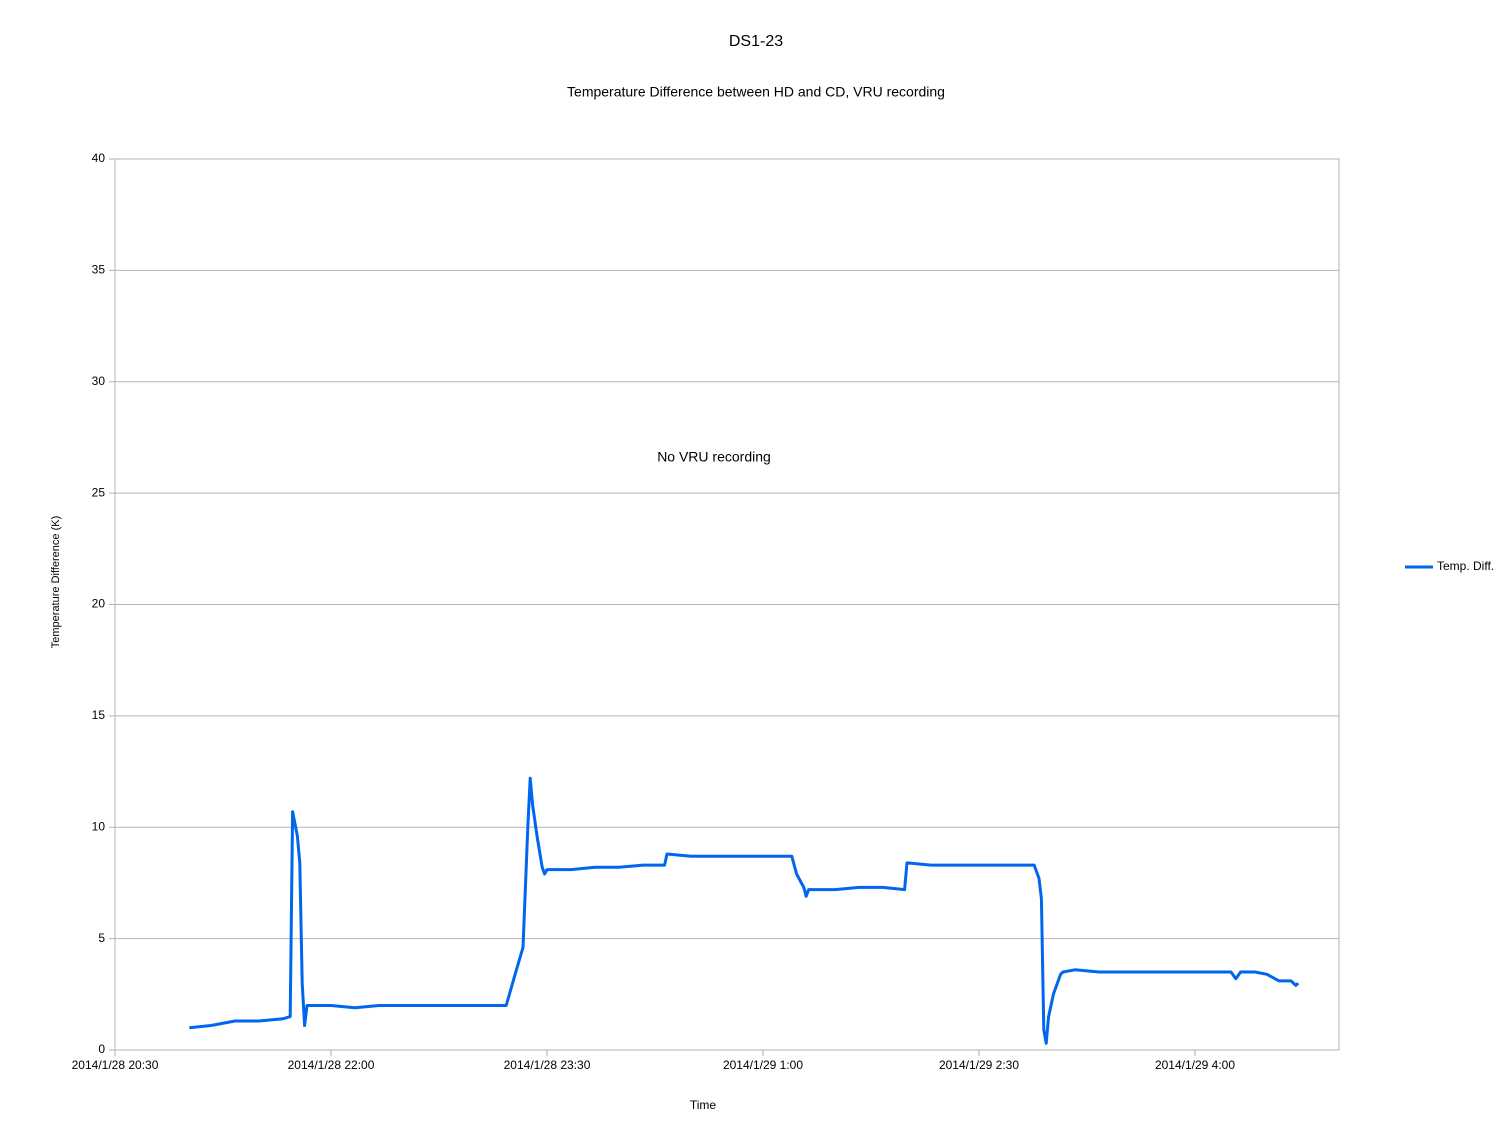 This screenshot has height=1134, width=1512. Describe the element at coordinates (99, 492) in the screenshot. I see `y-tick-label: 25` at that location.